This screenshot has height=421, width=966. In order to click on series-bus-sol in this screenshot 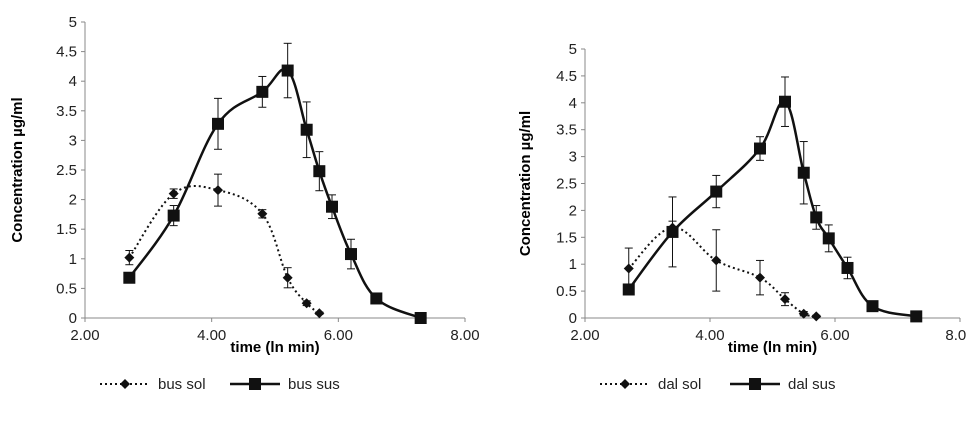, I will do `click(224, 246)`.